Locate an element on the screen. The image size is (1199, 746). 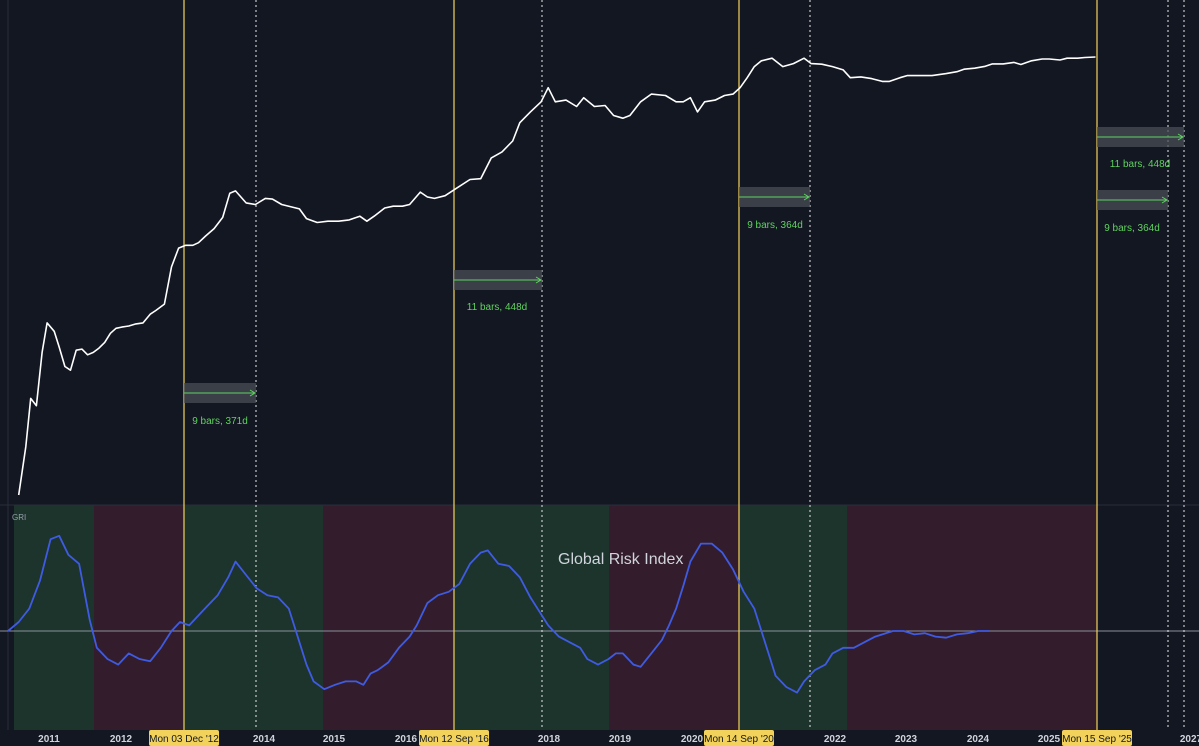
x-axis-year-label: 2024 is located at coordinates (978, 739).